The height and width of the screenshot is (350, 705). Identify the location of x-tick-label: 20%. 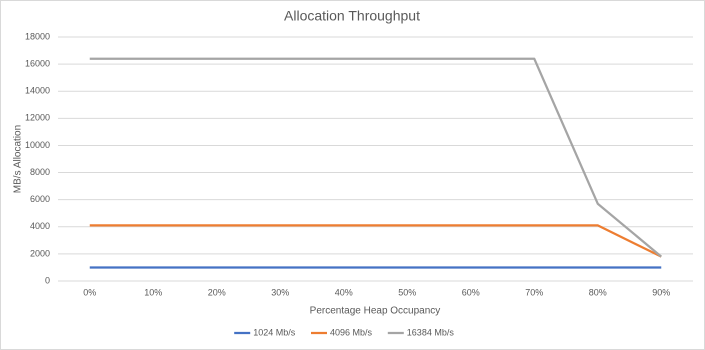
(217, 292).